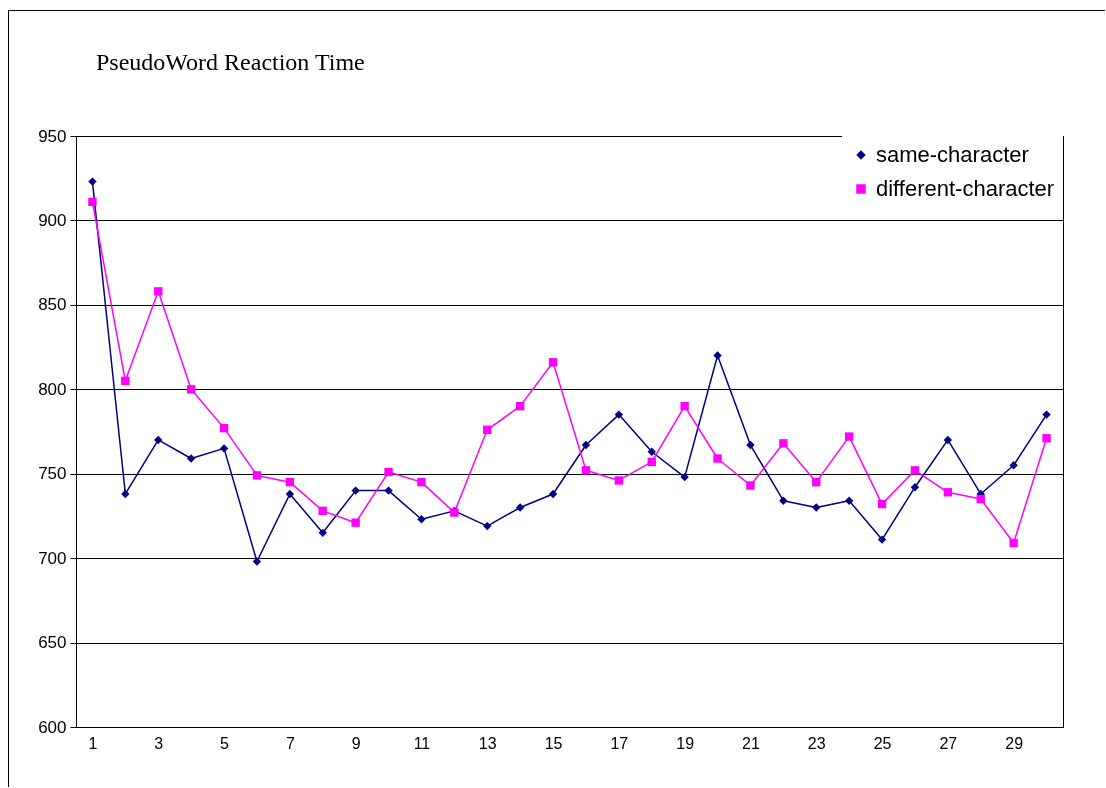  What do you see at coordinates (1014, 743) in the screenshot?
I see `x-tick-label: 29` at bounding box center [1014, 743].